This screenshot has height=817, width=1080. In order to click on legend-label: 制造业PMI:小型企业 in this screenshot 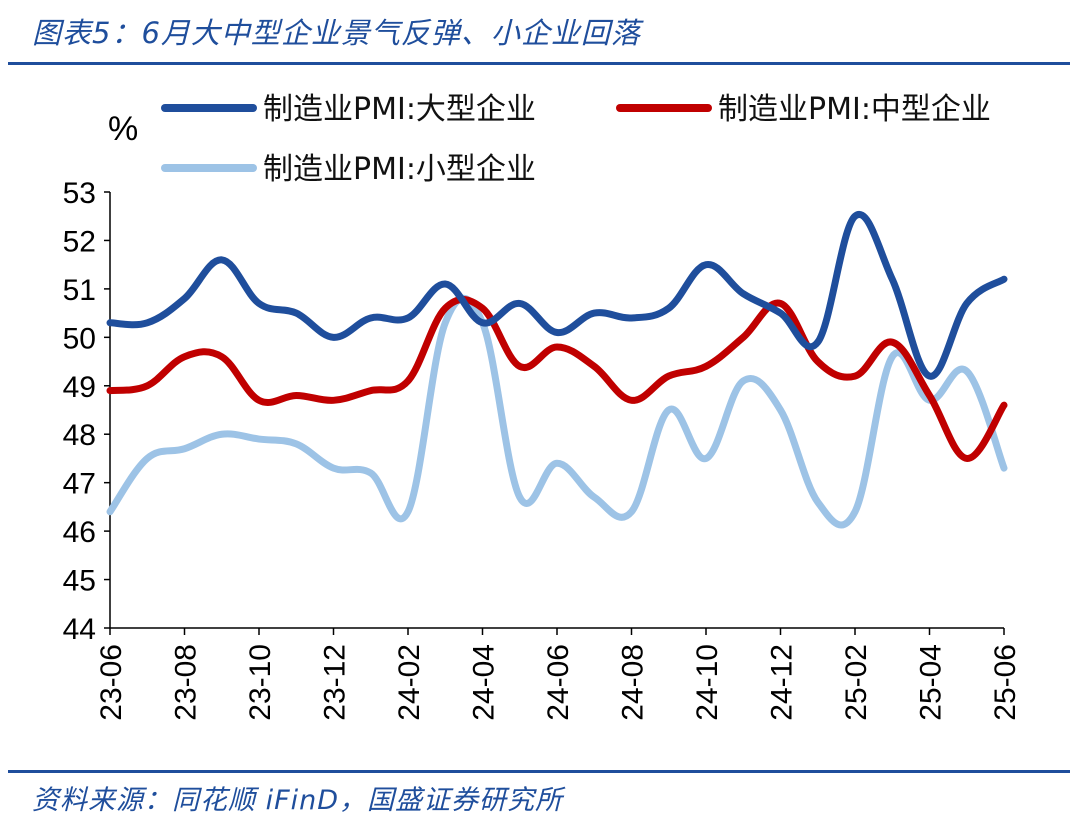, I will do `click(399, 169)`.